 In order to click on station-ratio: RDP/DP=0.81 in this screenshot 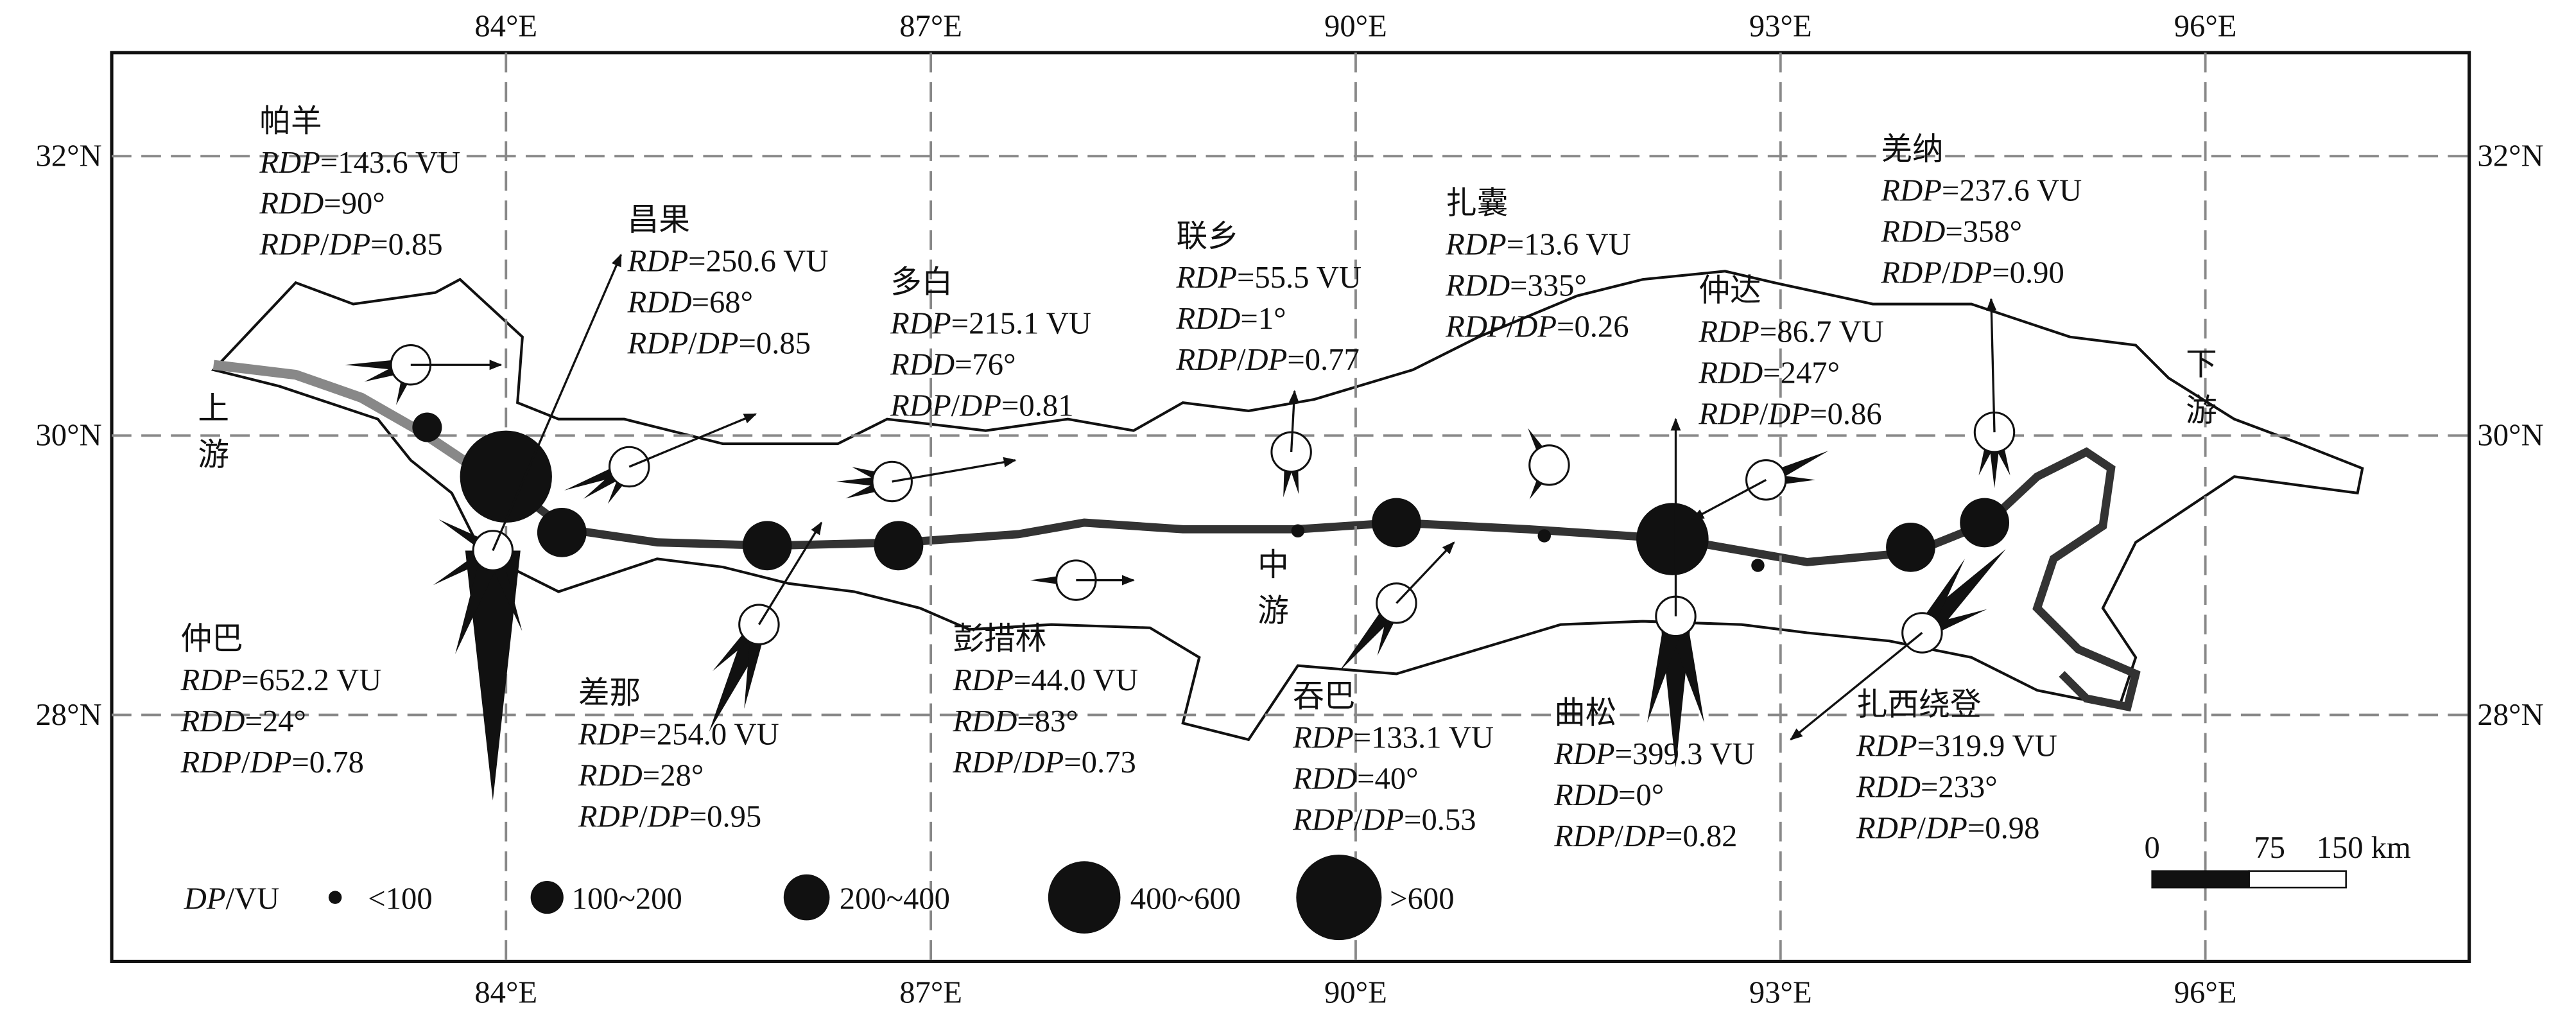, I will do `click(982, 405)`.